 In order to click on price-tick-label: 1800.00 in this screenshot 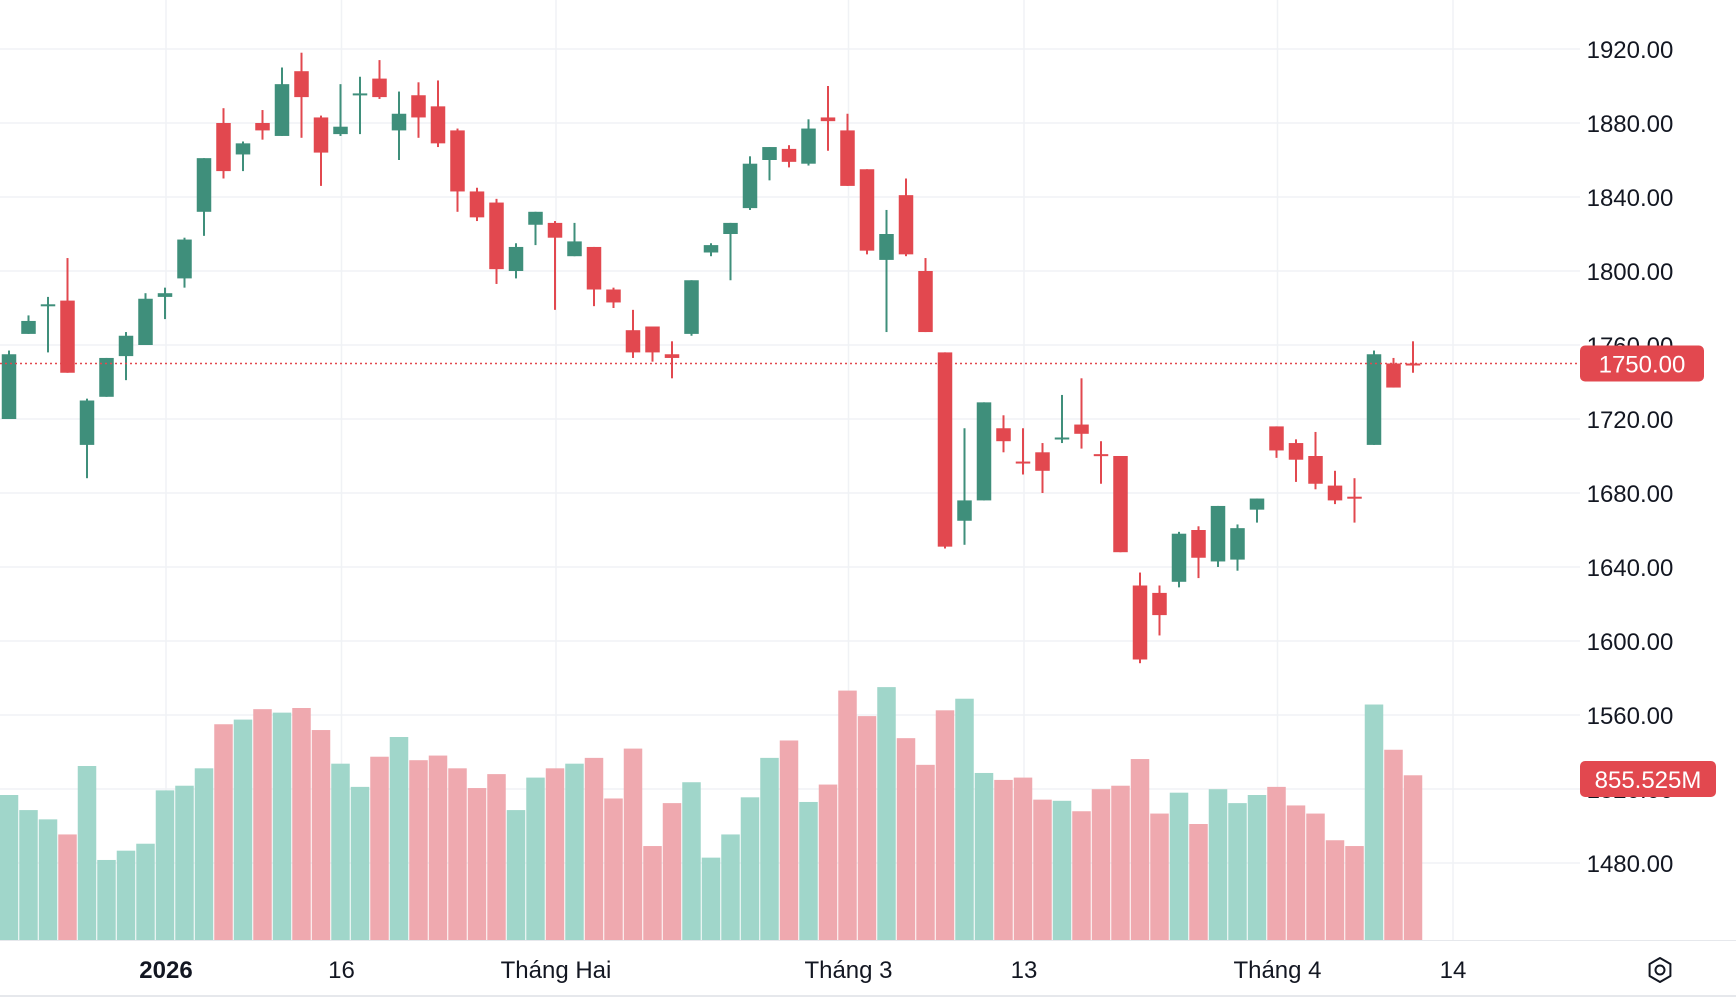, I will do `click(1630, 272)`.